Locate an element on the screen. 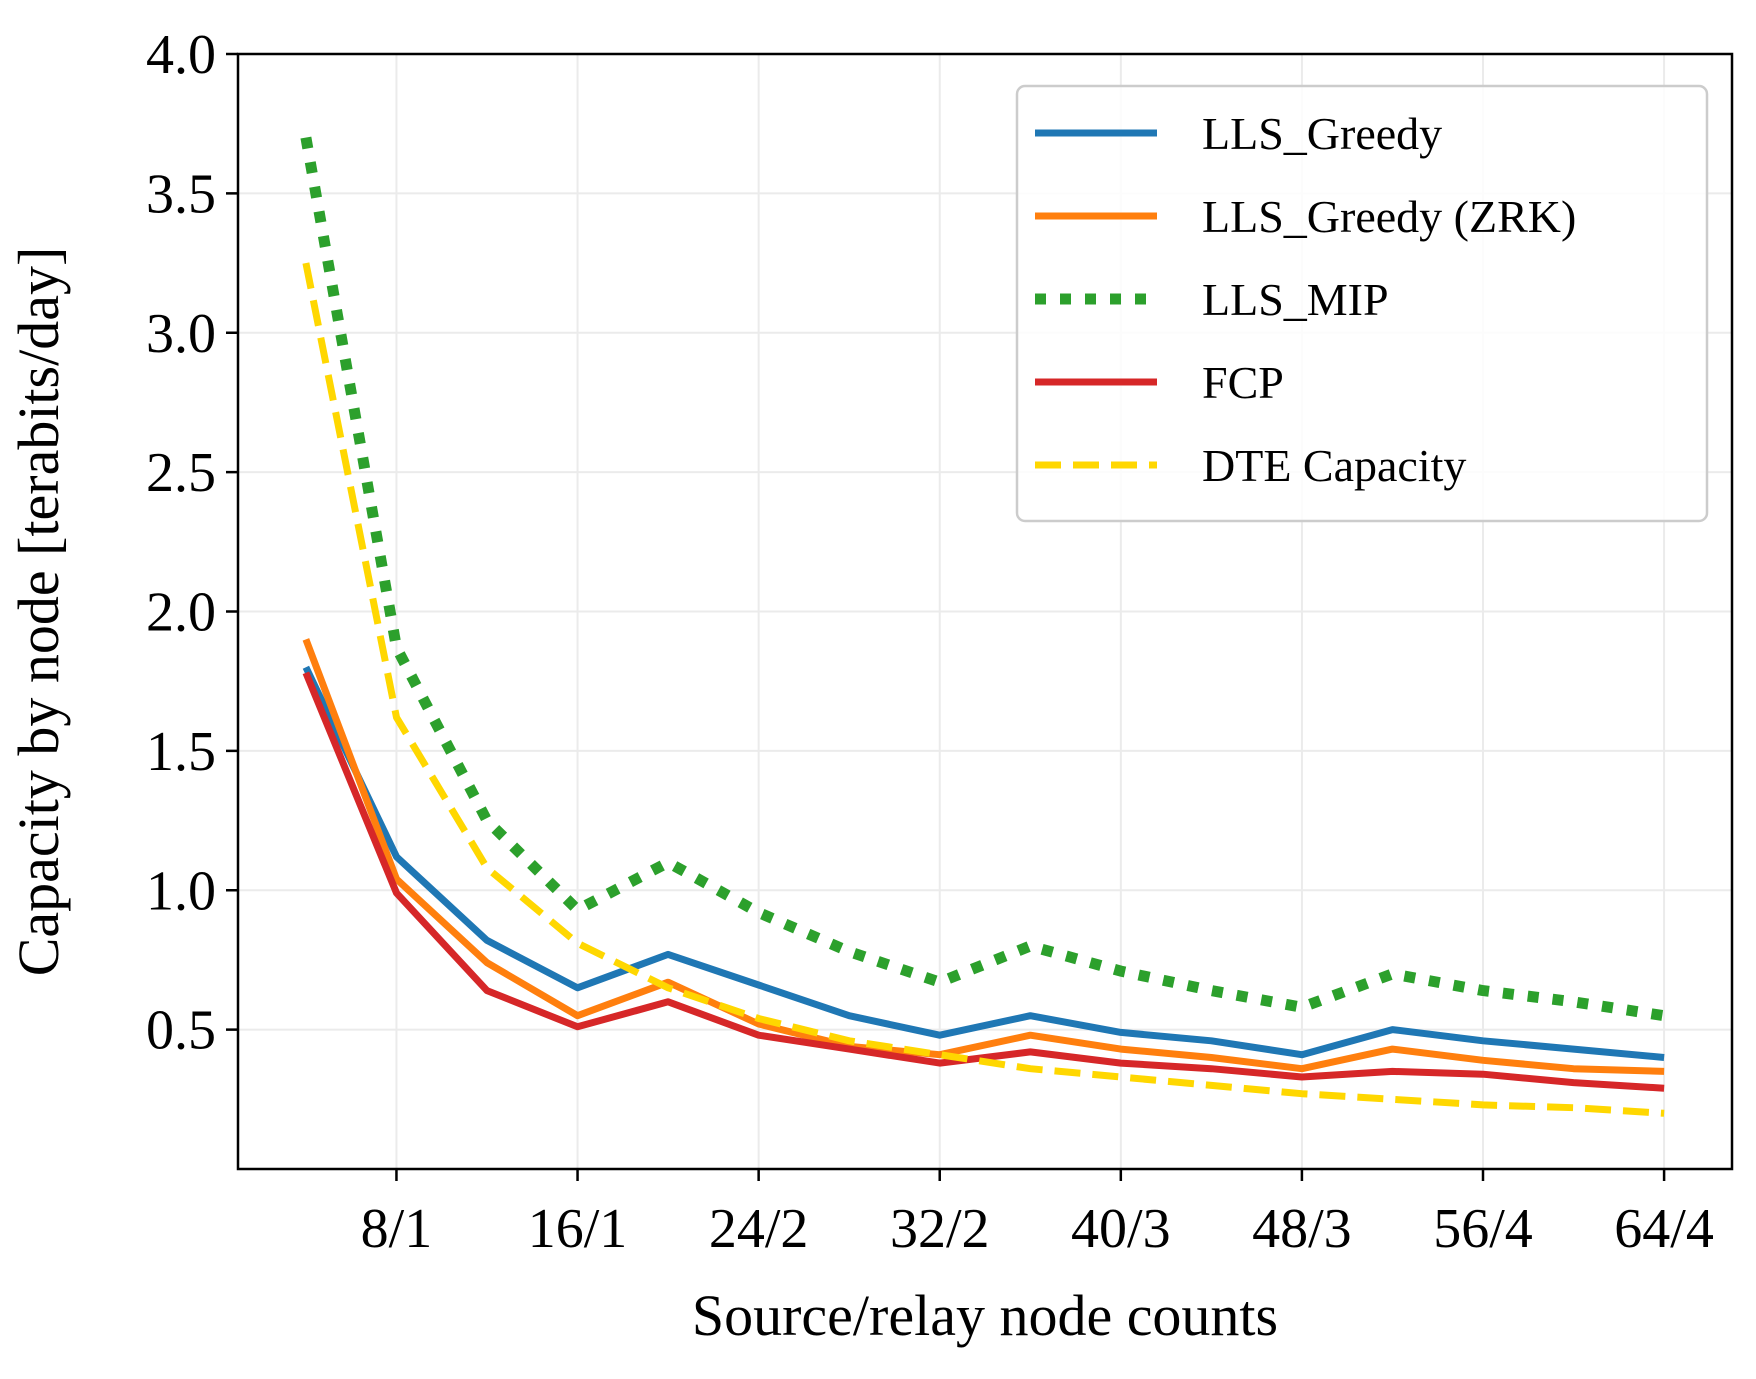 Image resolution: width=1756 pixels, height=1379 pixels. x-tick-label: 8/1 is located at coordinates (397, 1229).